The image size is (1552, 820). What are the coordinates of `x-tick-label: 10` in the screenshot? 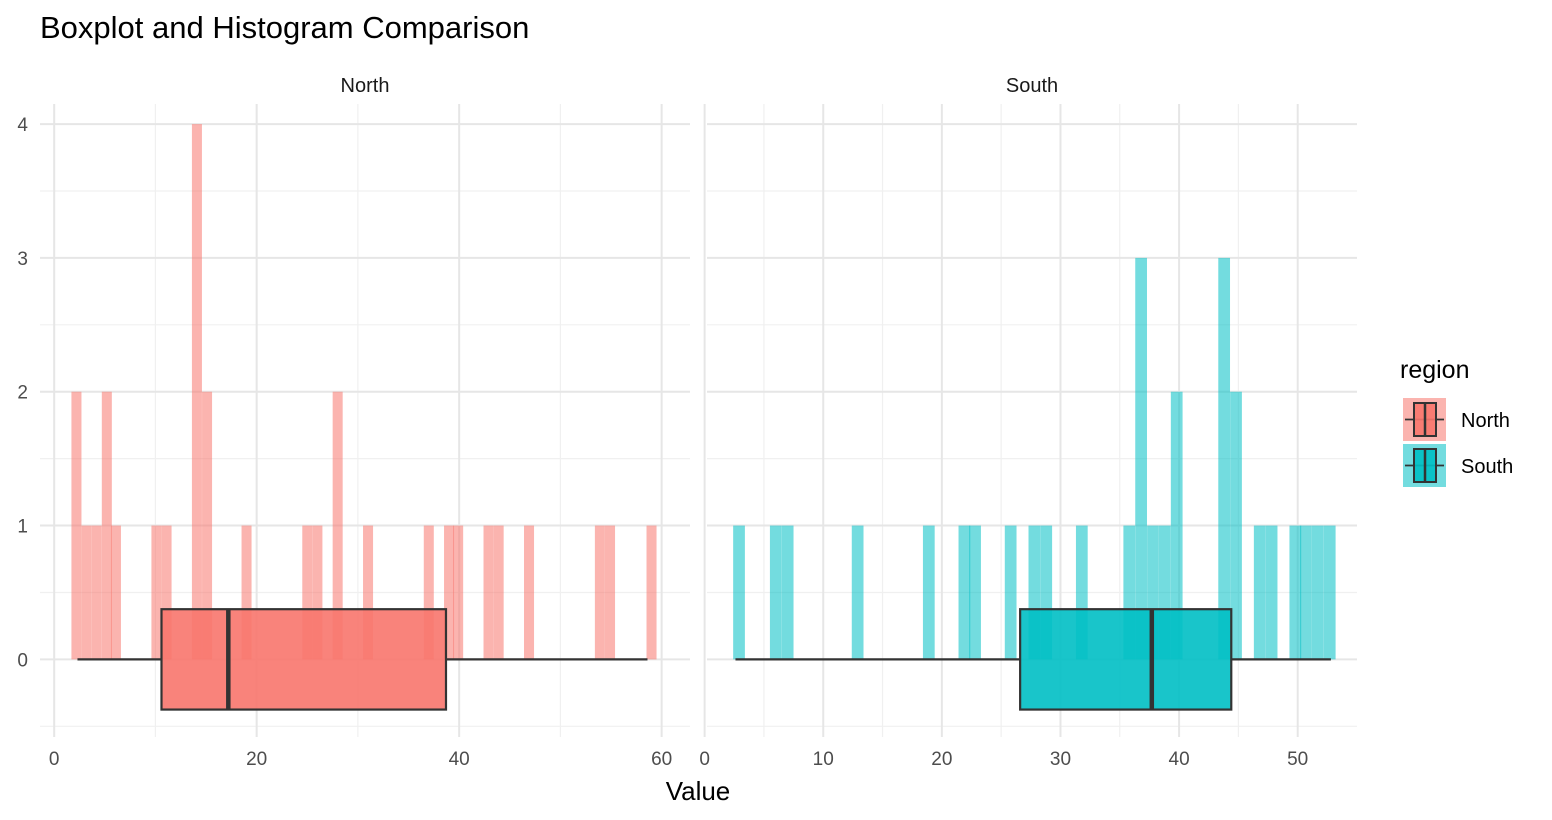 It's located at (823, 759).